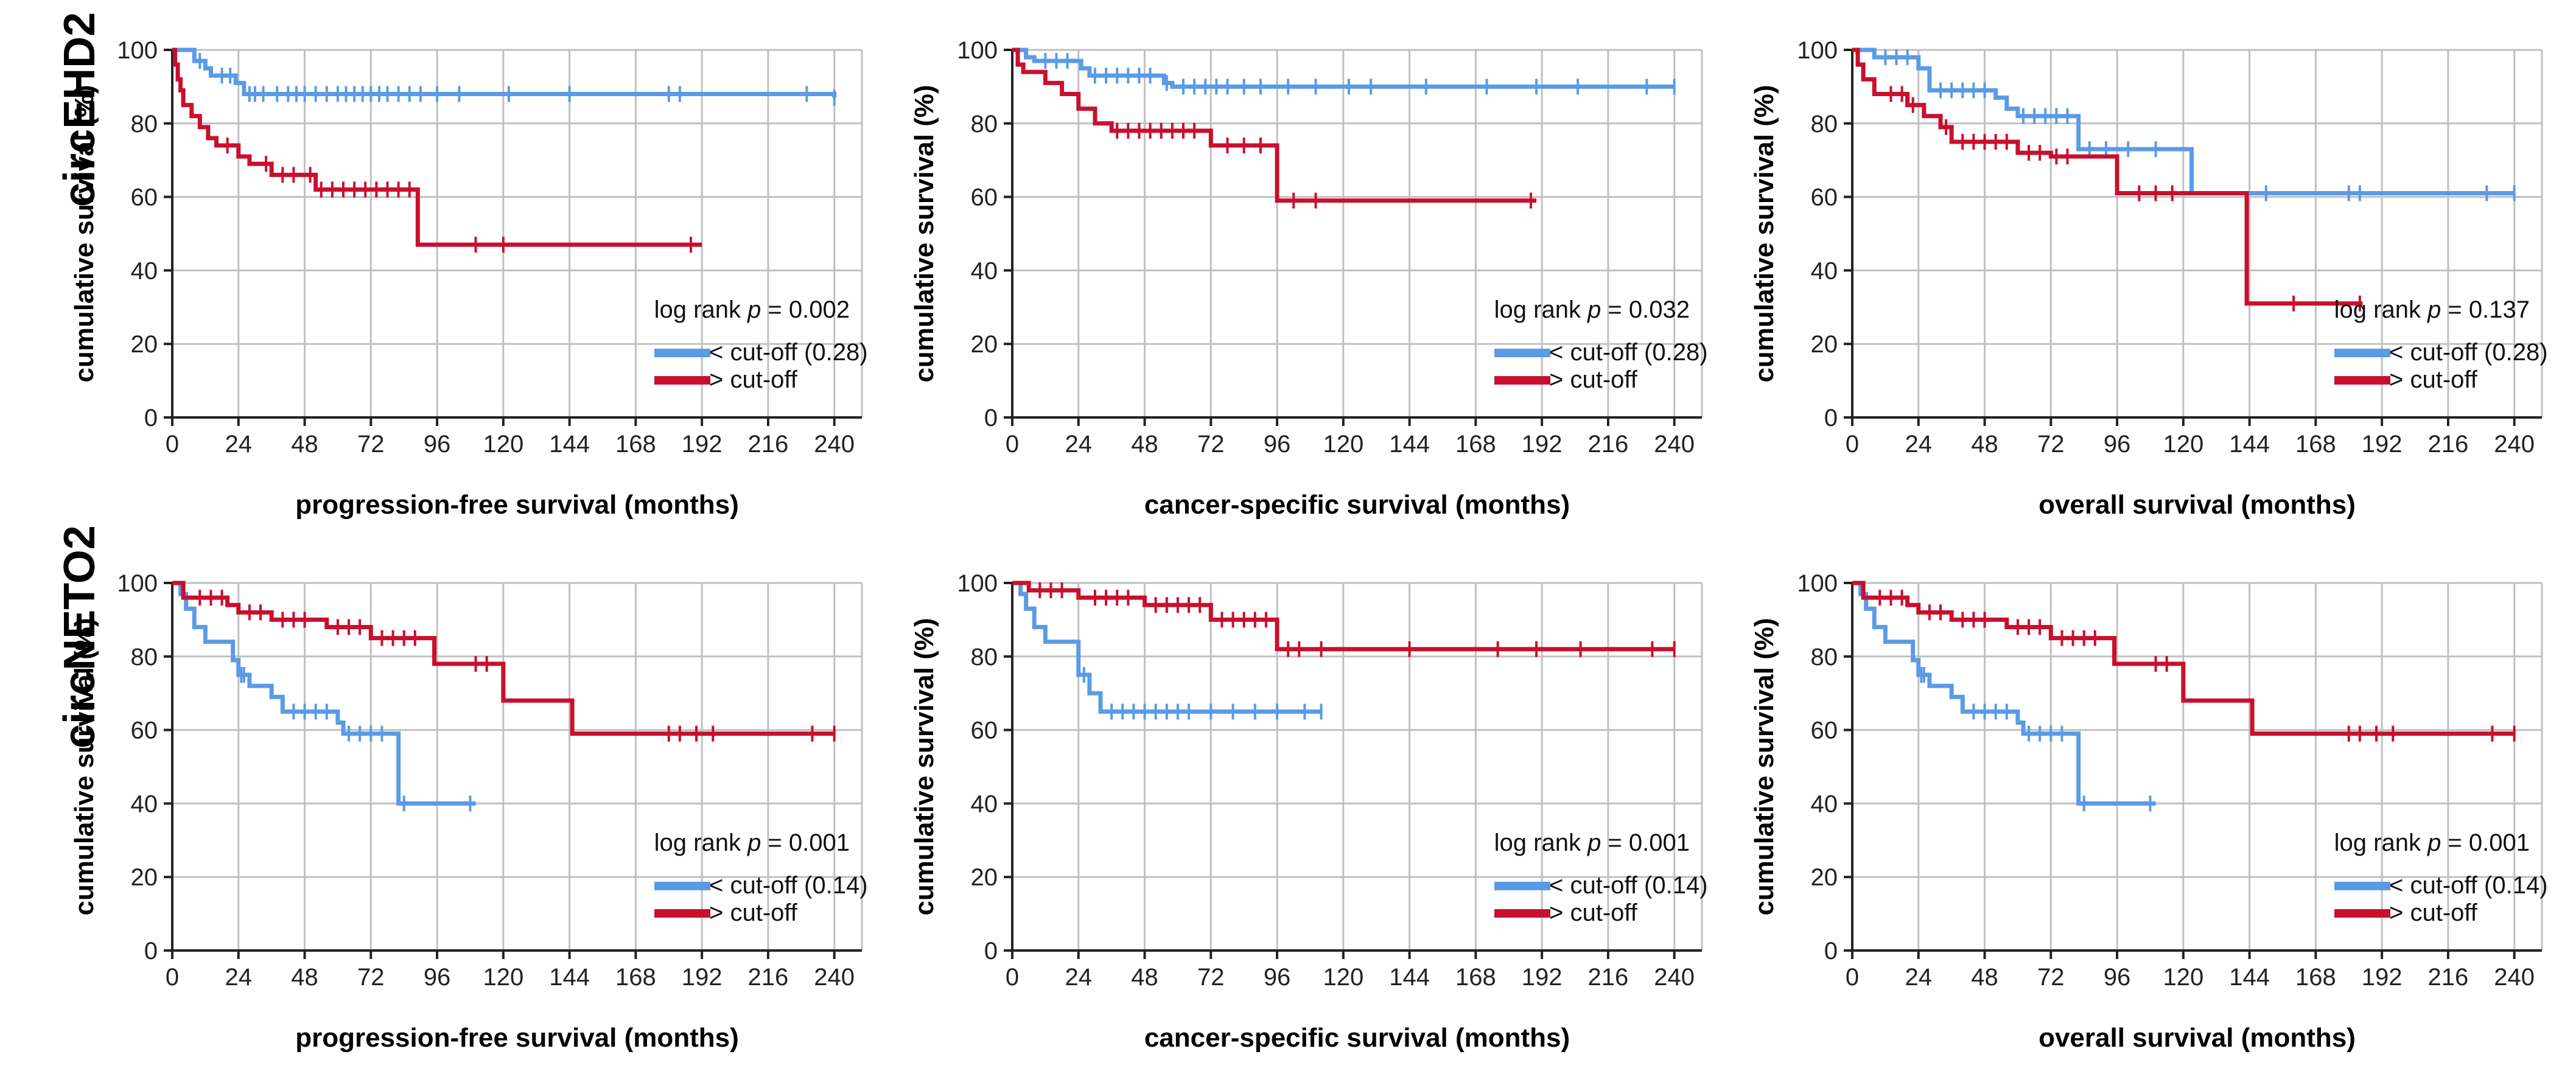 Image resolution: width=2576 pixels, height=1071 pixels. I want to click on legend-label-low: < cut-off (0.28), so click(2468, 352).